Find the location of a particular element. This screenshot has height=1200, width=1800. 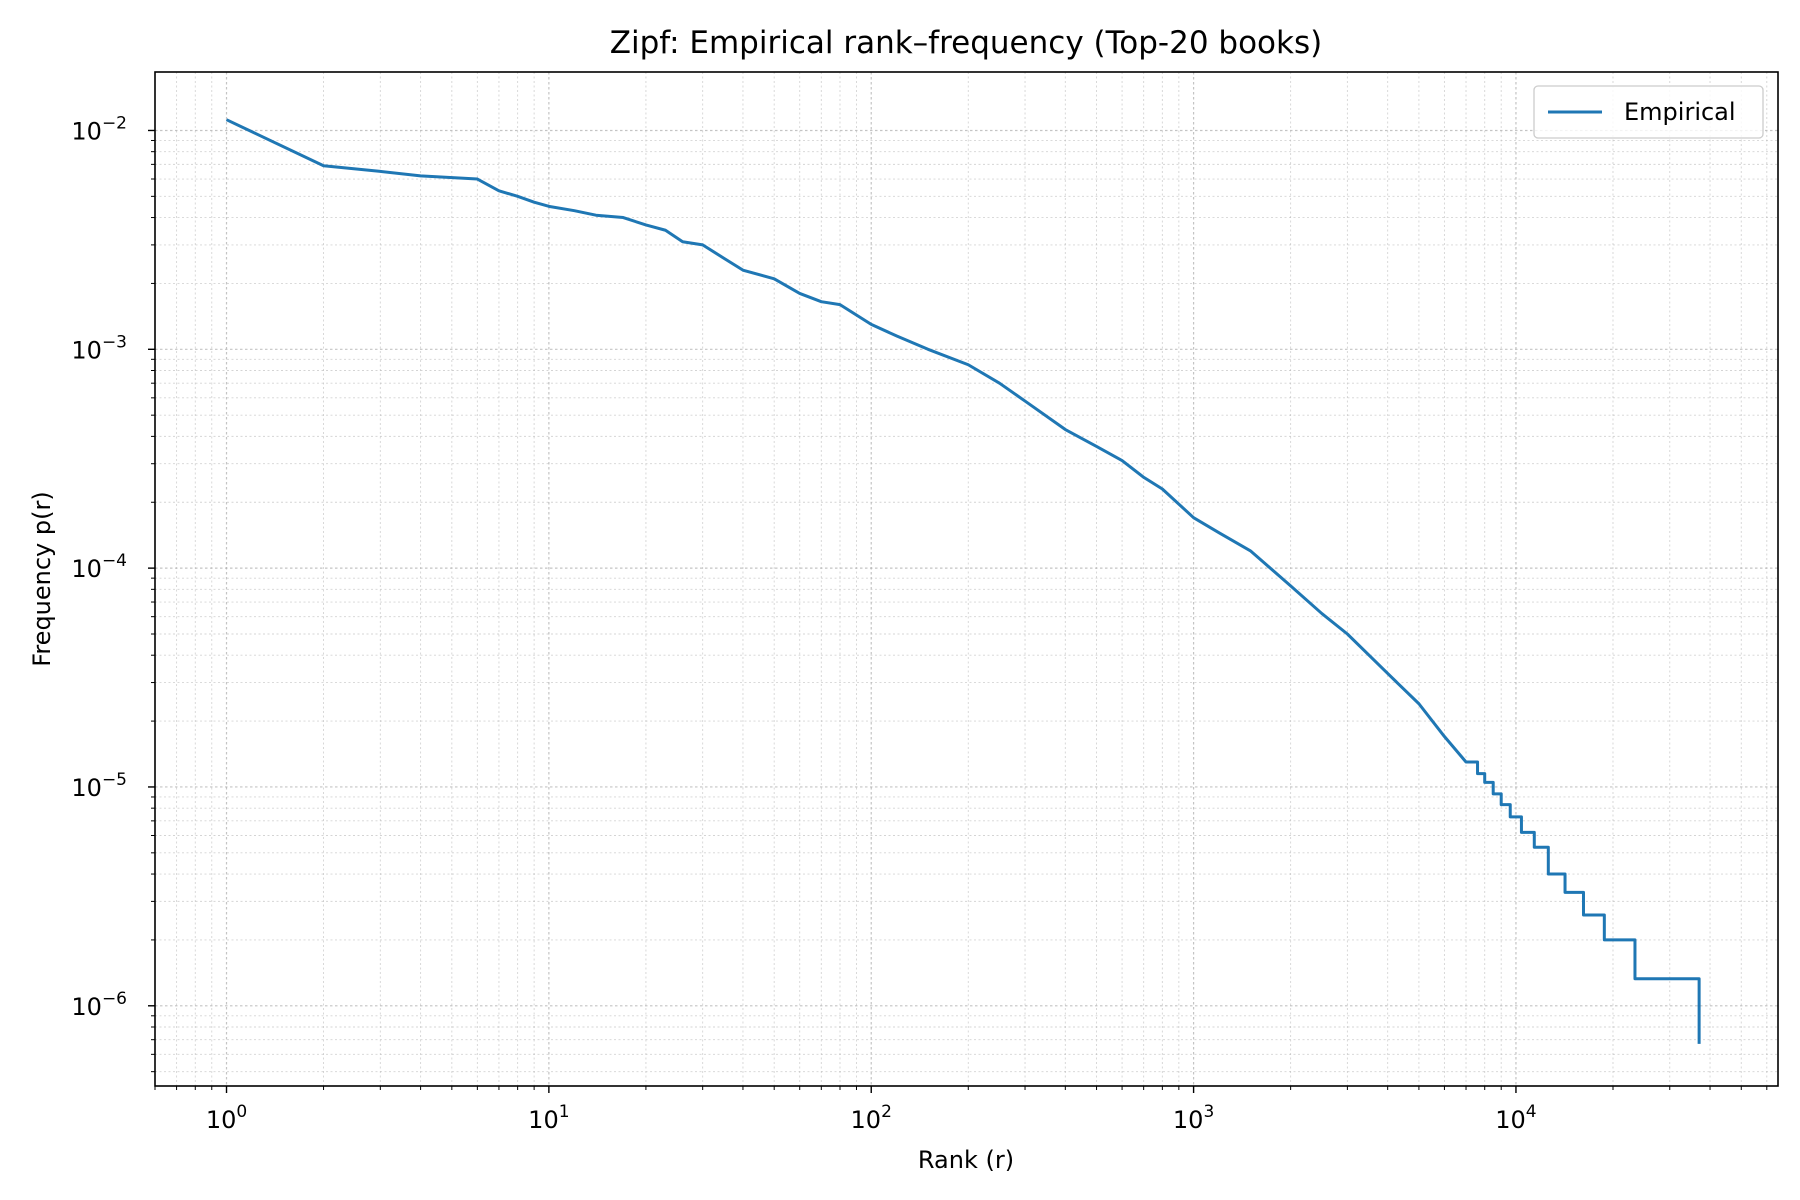

legend-box is located at coordinates (1648, 112).